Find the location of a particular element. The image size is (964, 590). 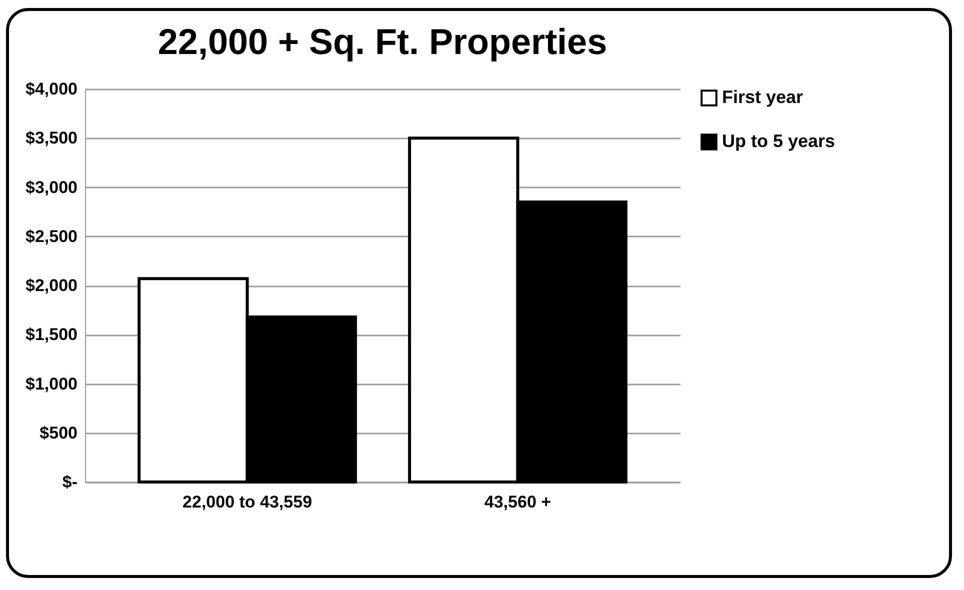

y-tick-label: $2,000 is located at coordinates (52, 285).